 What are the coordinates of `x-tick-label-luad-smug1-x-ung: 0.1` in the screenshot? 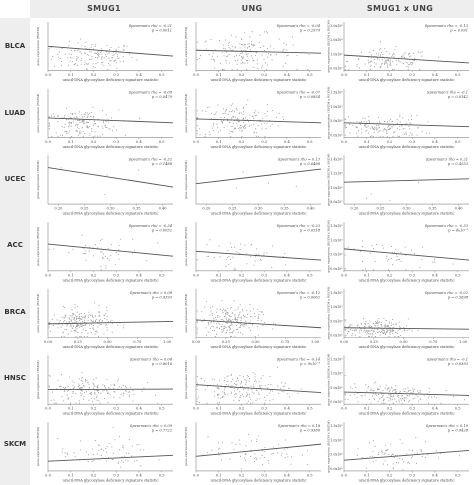 It's located at (367, 142).